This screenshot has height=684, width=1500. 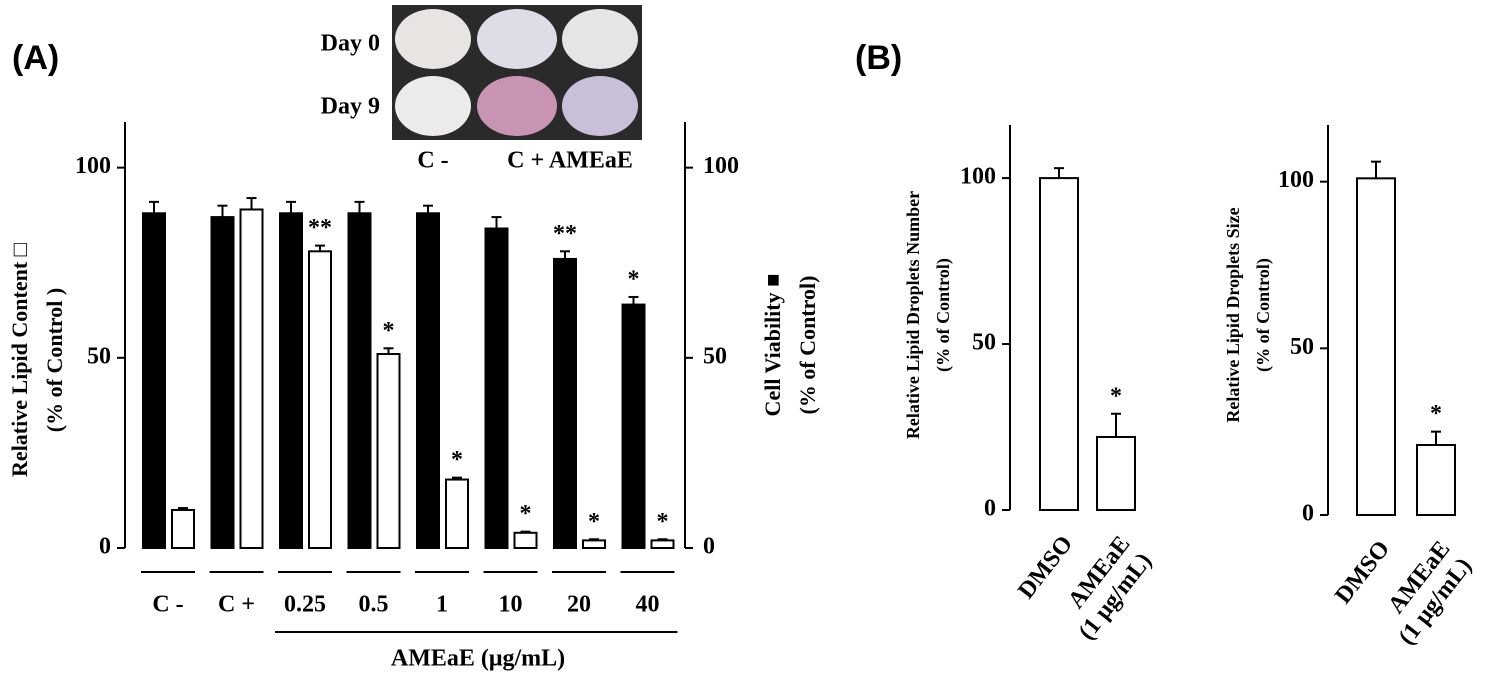 I want to click on inset-col-label: C + AMEaE, so click(x=570, y=161).